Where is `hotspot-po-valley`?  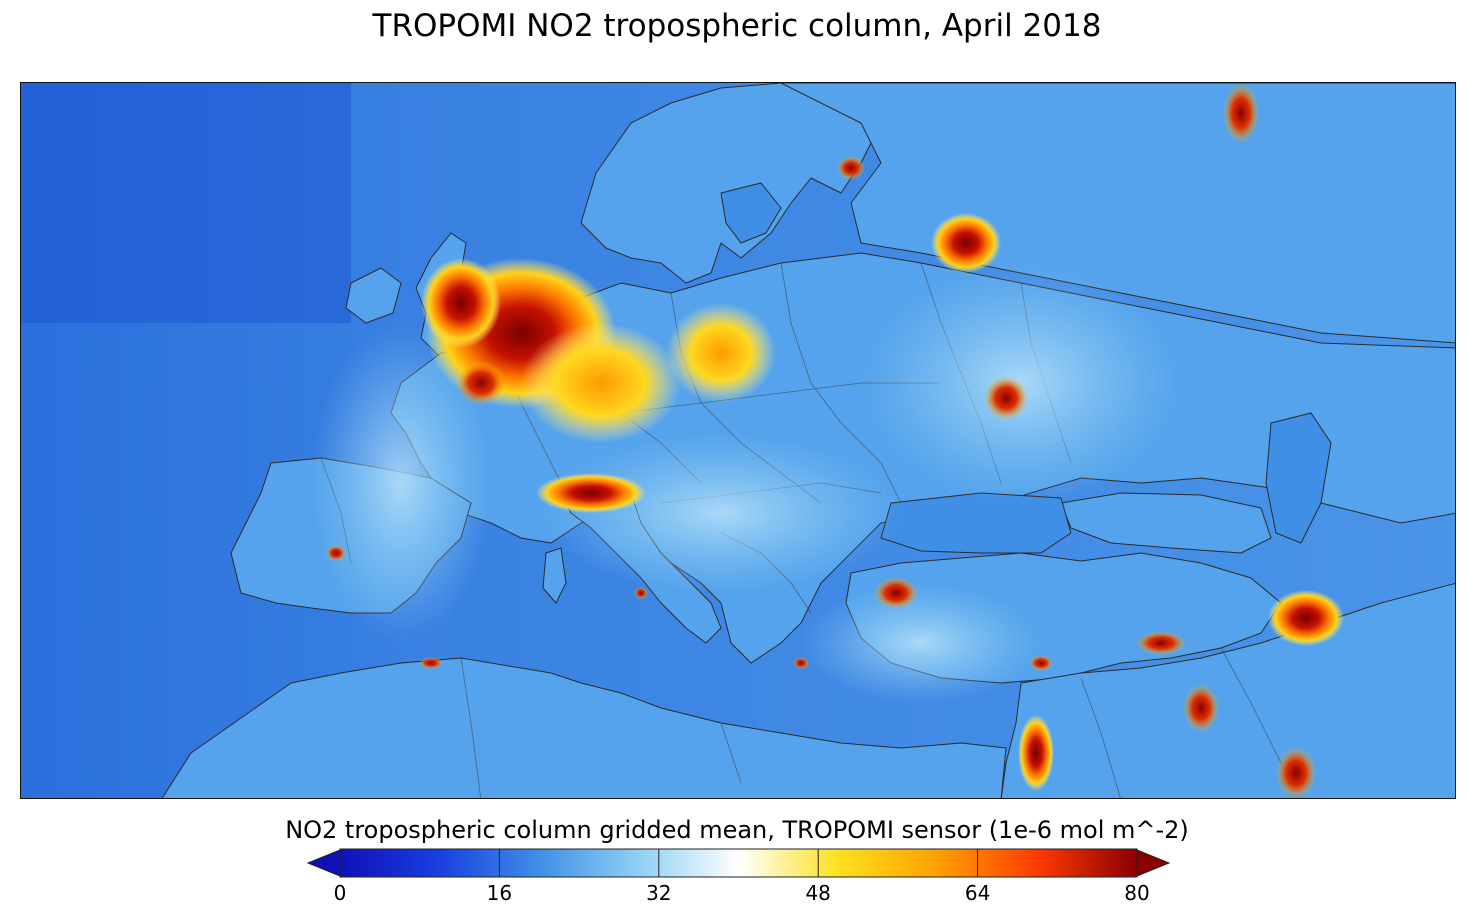 hotspot-po-valley is located at coordinates (591, 493).